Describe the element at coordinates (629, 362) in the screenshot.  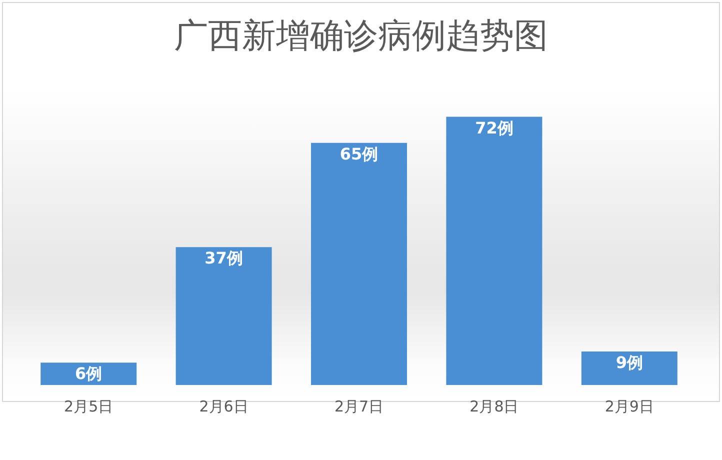
I see `data-label: 9例` at that location.